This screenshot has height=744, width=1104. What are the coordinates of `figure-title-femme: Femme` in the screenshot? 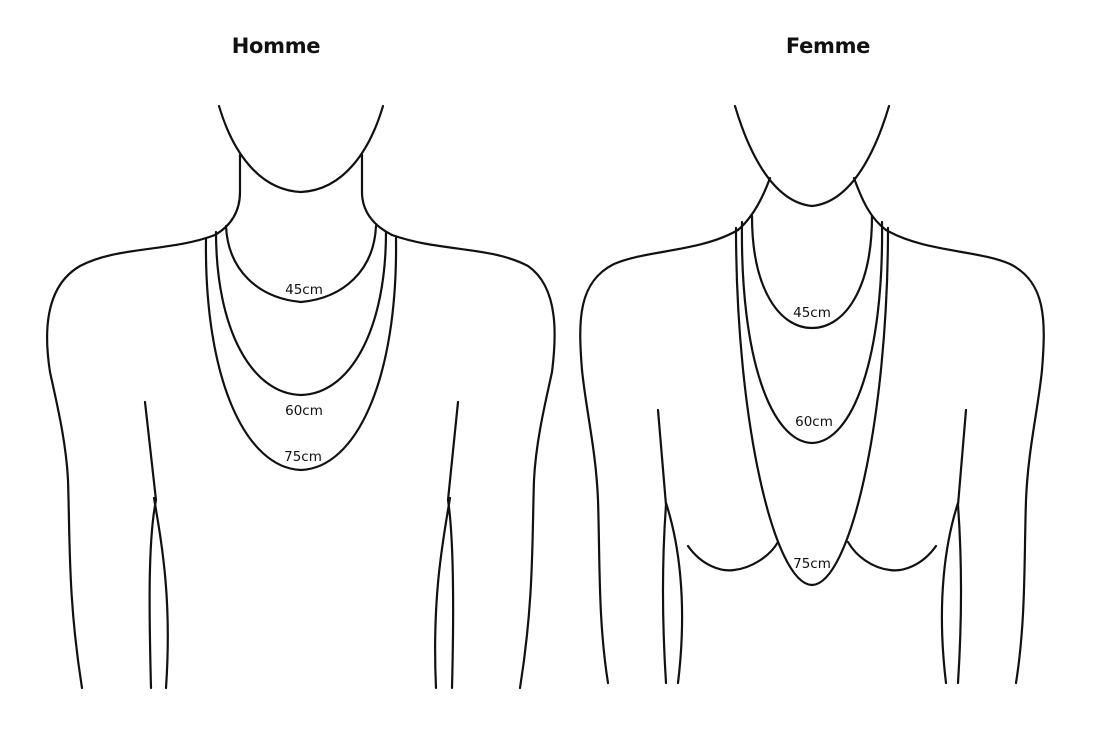 It's located at (828, 46).